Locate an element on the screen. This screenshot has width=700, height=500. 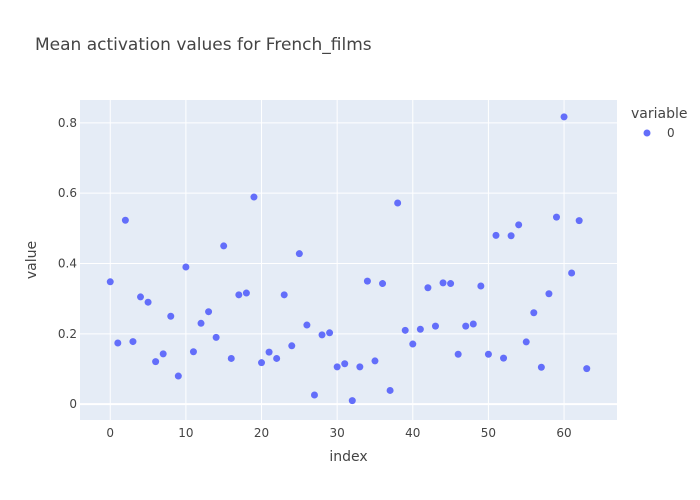
x-tick-label: 50 is located at coordinates (488, 433).